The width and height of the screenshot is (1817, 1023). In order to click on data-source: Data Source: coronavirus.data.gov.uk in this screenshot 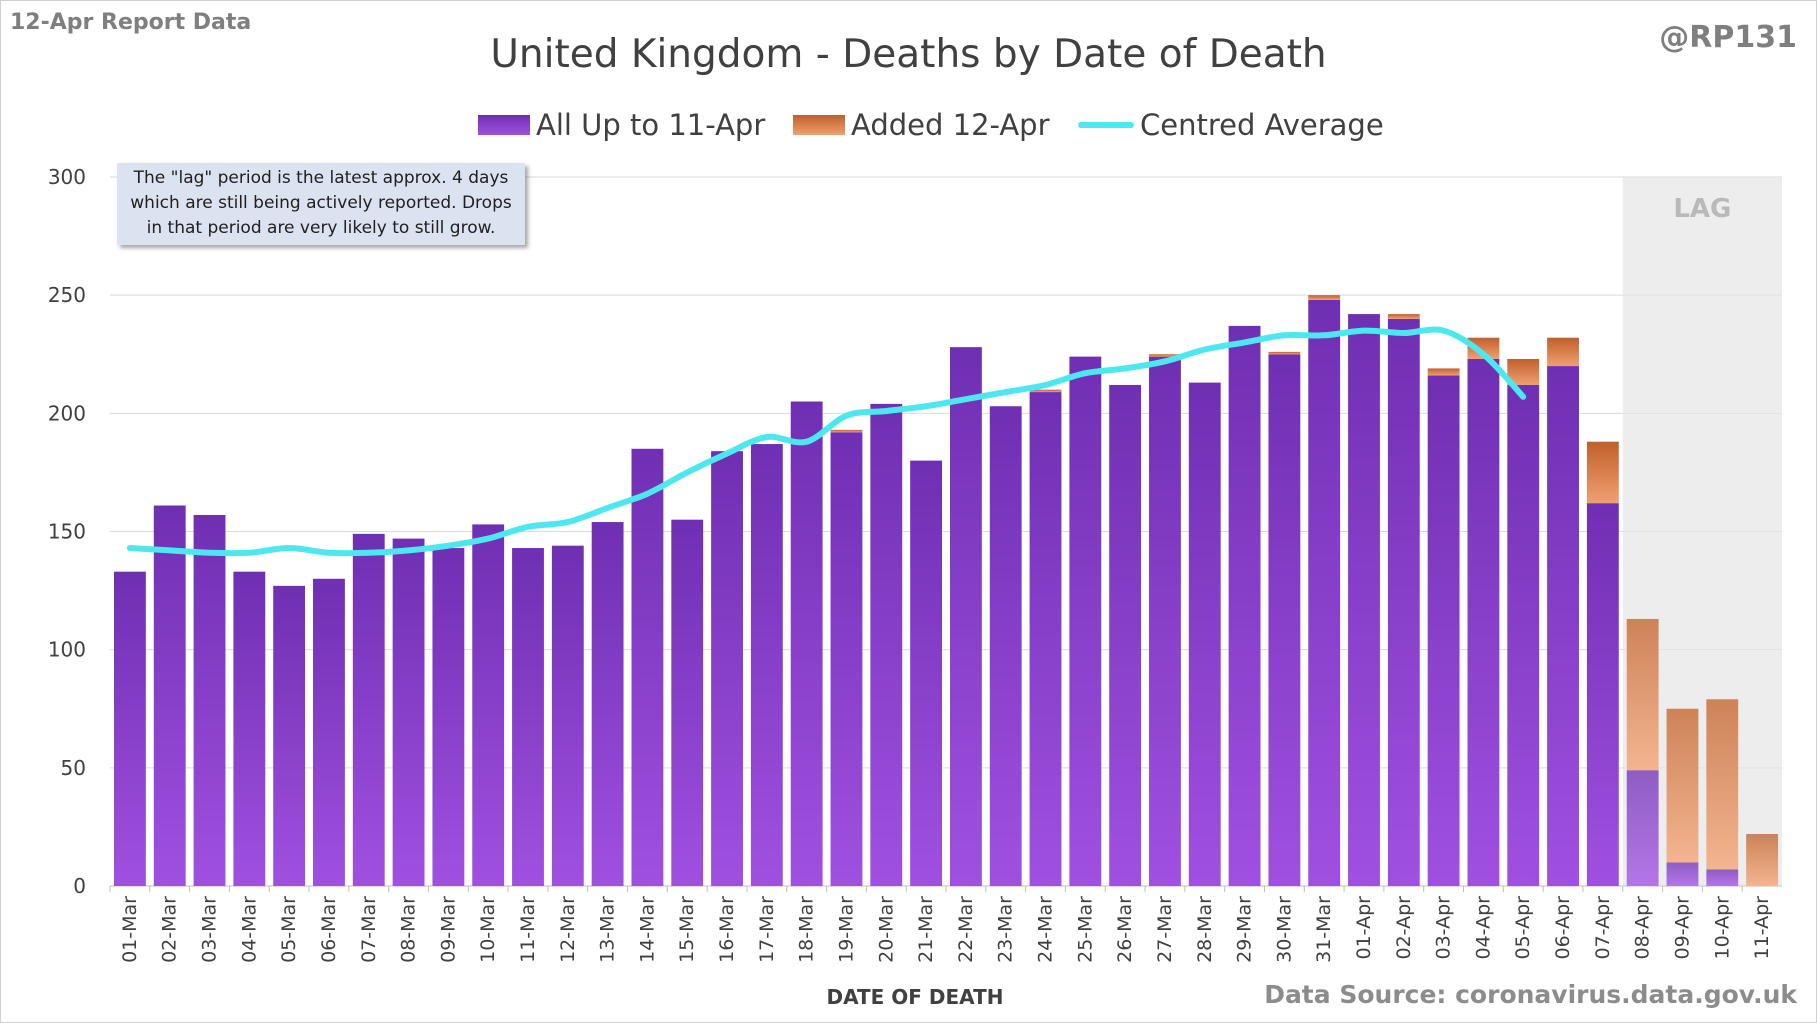, I will do `click(1530, 994)`.